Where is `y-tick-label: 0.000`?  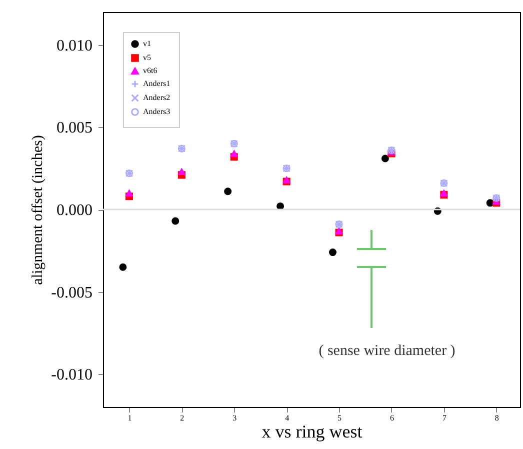
y-tick-label: 0.000 is located at coordinates (74, 210).